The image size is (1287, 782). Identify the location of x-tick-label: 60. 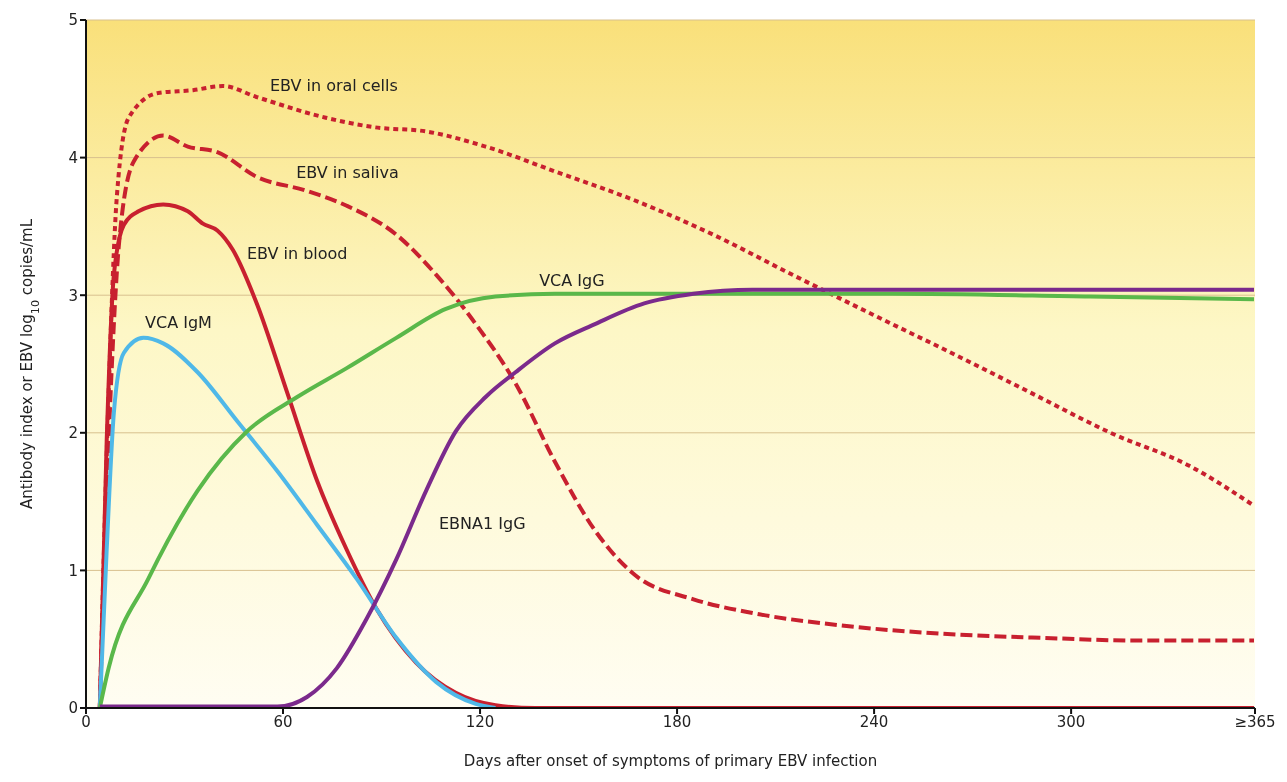
(283, 721).